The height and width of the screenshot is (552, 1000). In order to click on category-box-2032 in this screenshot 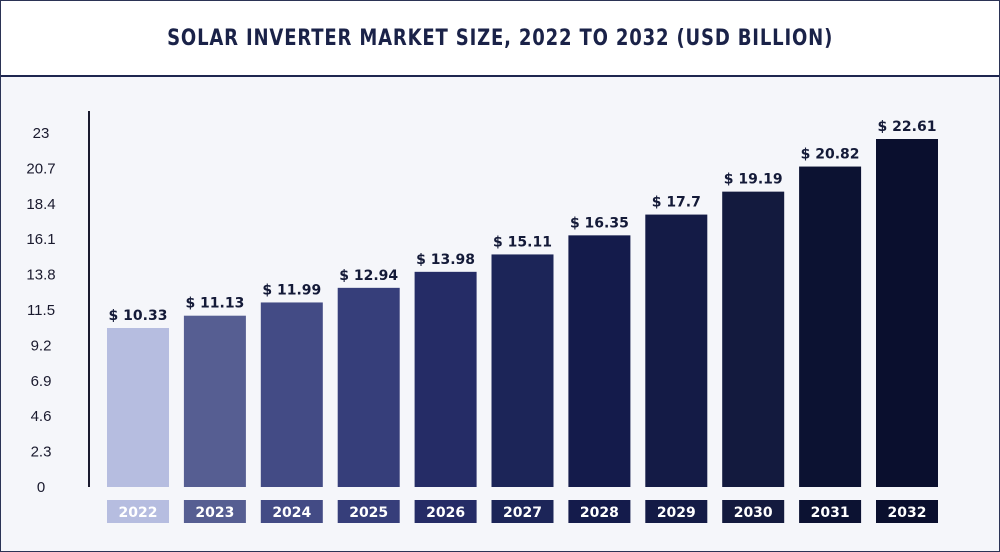, I will do `click(907, 511)`.